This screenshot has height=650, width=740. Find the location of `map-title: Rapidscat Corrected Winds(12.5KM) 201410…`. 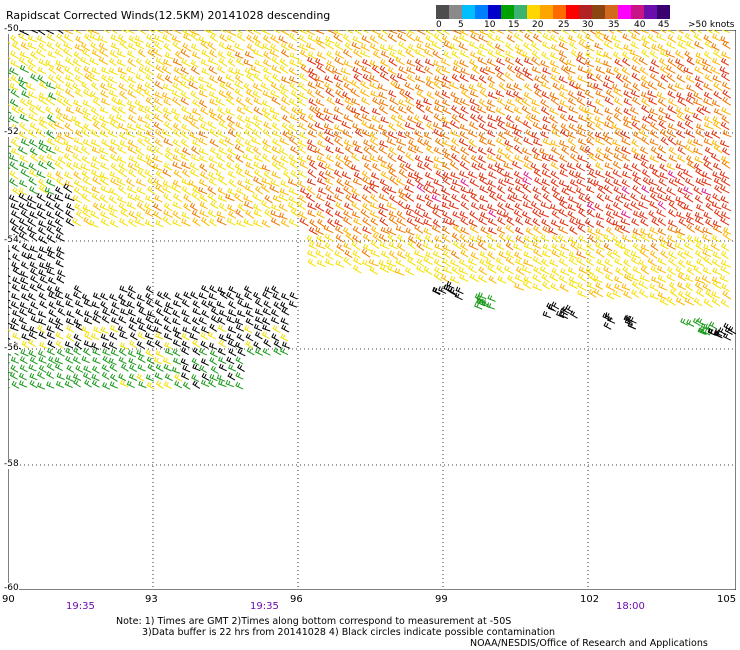

map-title: Rapidscat Corrected Winds(12.5KM) 201410… is located at coordinates (168, 15).